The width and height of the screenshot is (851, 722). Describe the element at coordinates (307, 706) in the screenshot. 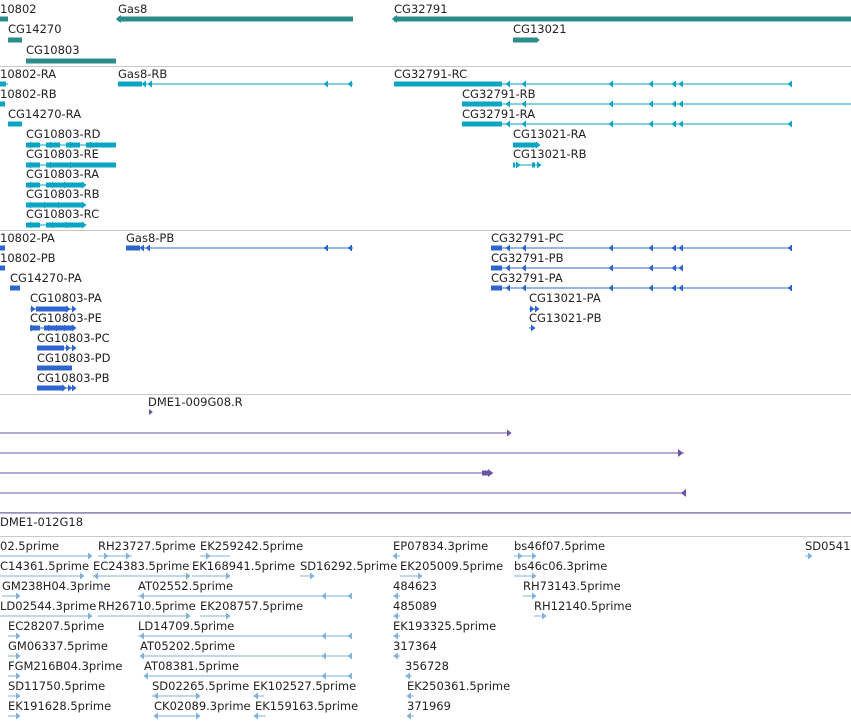

I see `ests-label-ek159163-5prime: EK159163.5prime` at that location.